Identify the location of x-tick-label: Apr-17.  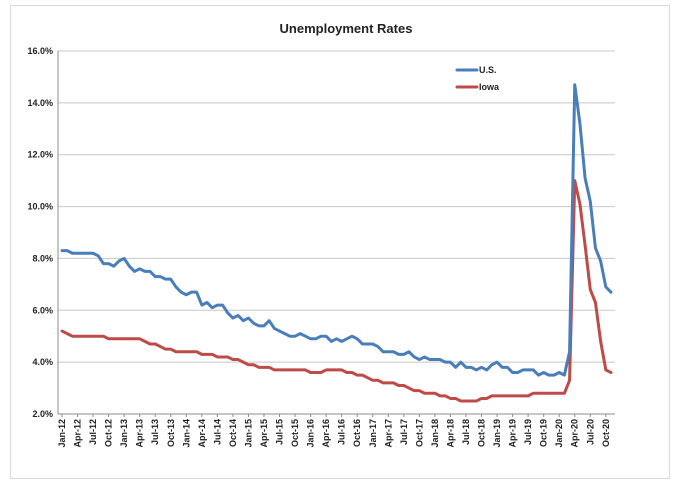
(388, 433).